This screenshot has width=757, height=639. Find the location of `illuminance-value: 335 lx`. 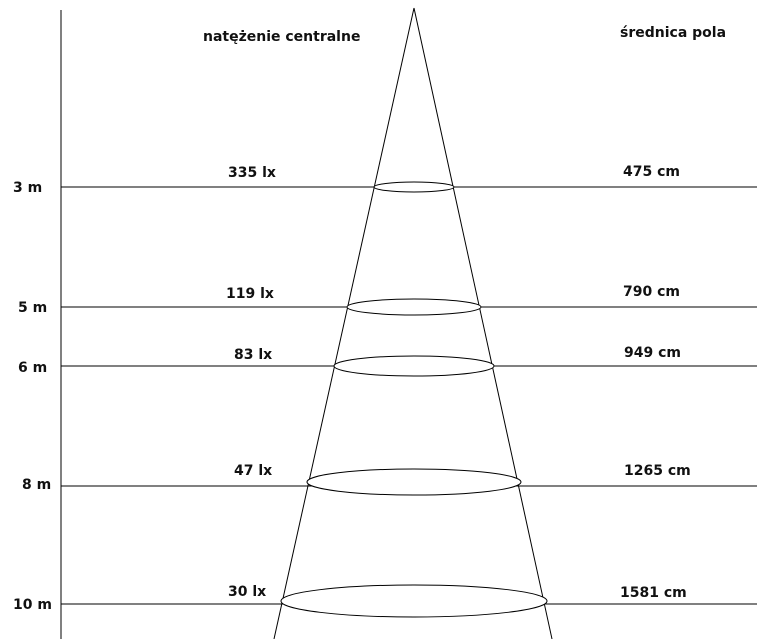

illuminance-value: 335 lx is located at coordinates (252, 173).